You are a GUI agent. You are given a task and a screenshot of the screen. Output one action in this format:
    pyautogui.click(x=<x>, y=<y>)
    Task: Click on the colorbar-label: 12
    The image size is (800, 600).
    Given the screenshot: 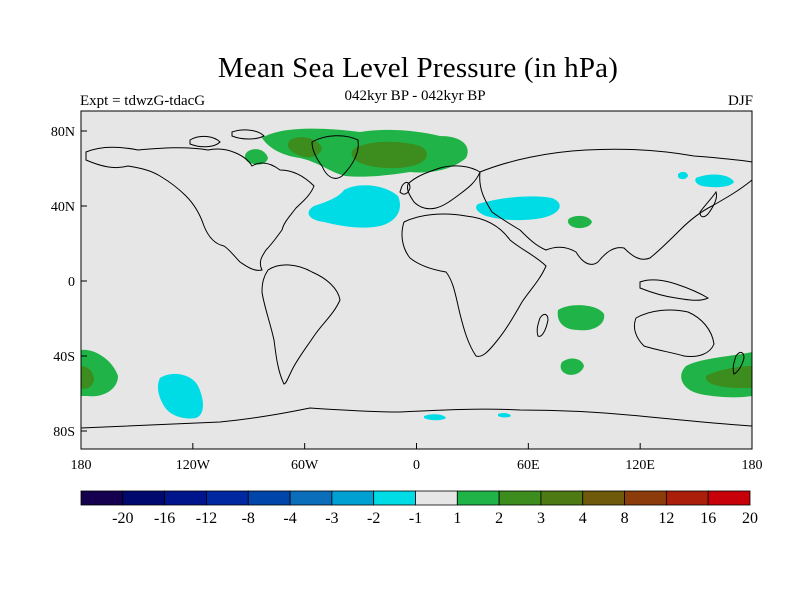 What is the action you would take?
    pyautogui.click(x=666, y=518)
    